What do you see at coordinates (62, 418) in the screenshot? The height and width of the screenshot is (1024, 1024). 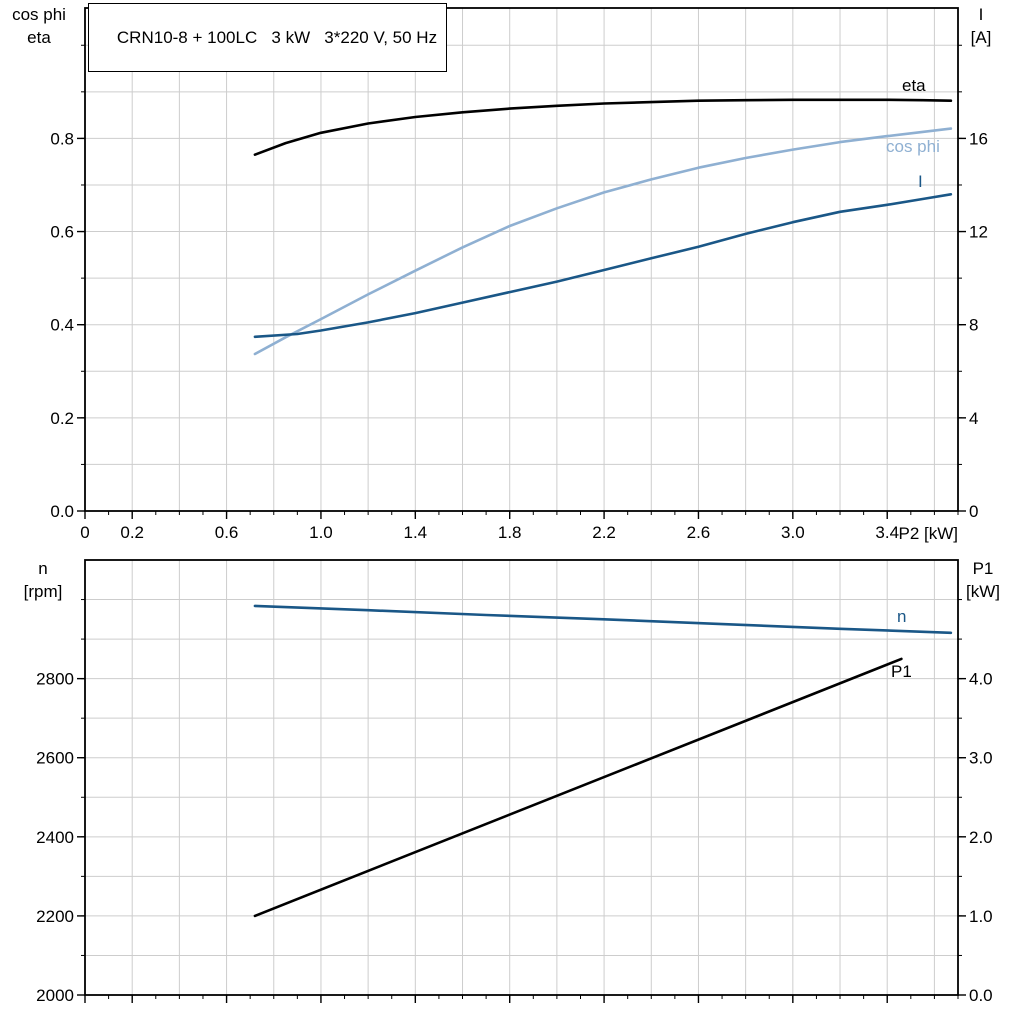 I see `y-tick-label-left: 0.2` at bounding box center [62, 418].